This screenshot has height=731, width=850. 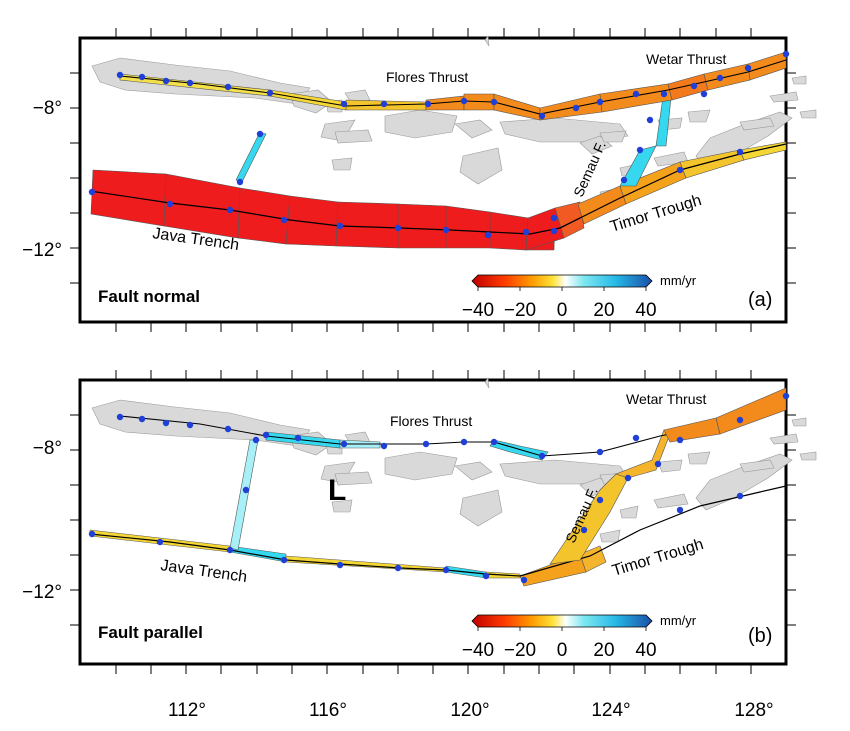 I want to click on x-tick-label: 116°, so click(x=328, y=710).